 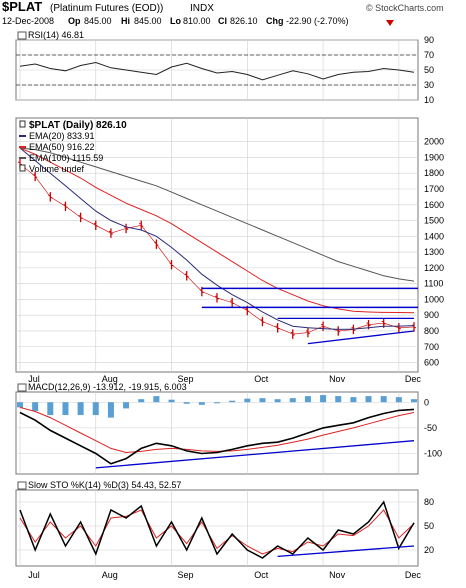 I want to click on watermark: © StockCharts.com, so click(x=405, y=8).